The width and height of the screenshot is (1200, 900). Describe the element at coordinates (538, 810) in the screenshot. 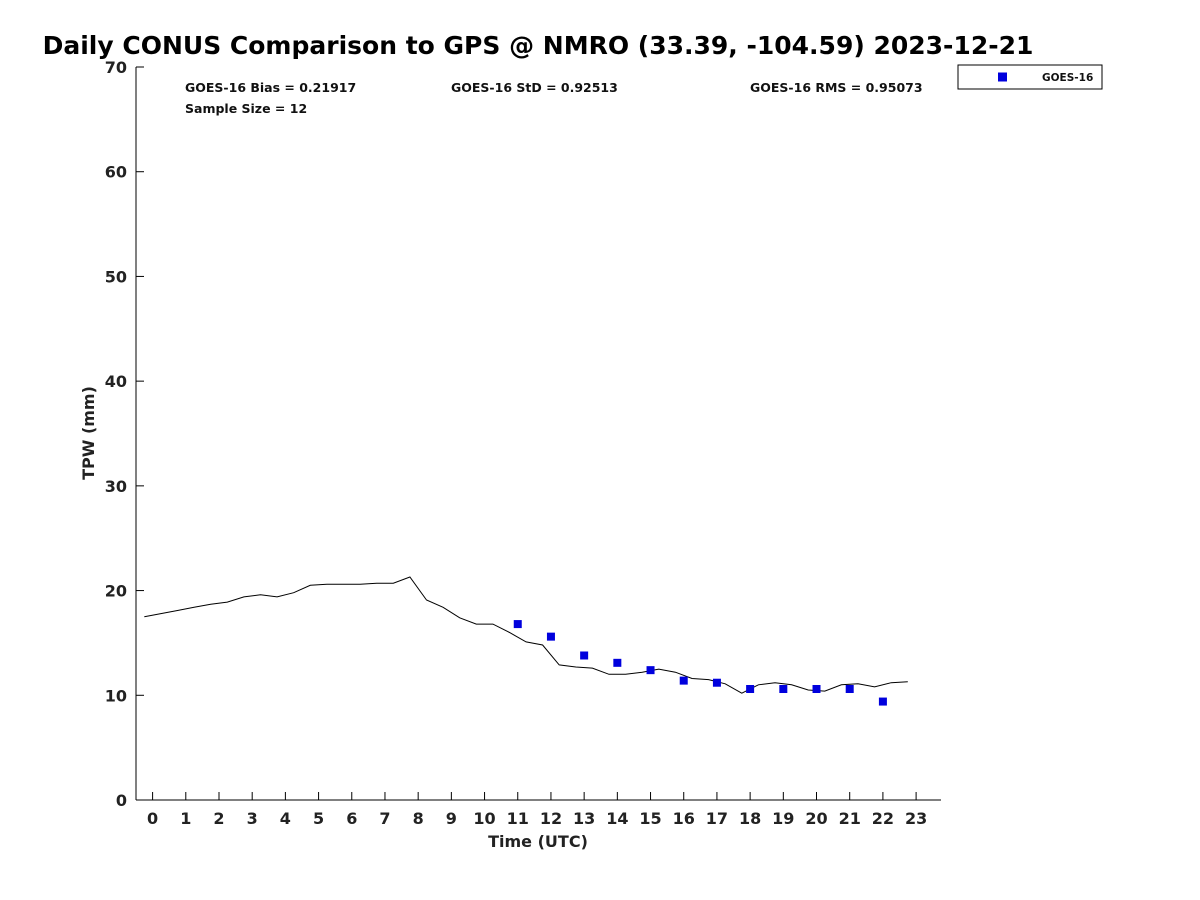

I see `x-axis: 0 1 2 3 4 5 6 7 8 9 10 11 12 13 14 15 16 17 18 19 20 21 22 23` at that location.